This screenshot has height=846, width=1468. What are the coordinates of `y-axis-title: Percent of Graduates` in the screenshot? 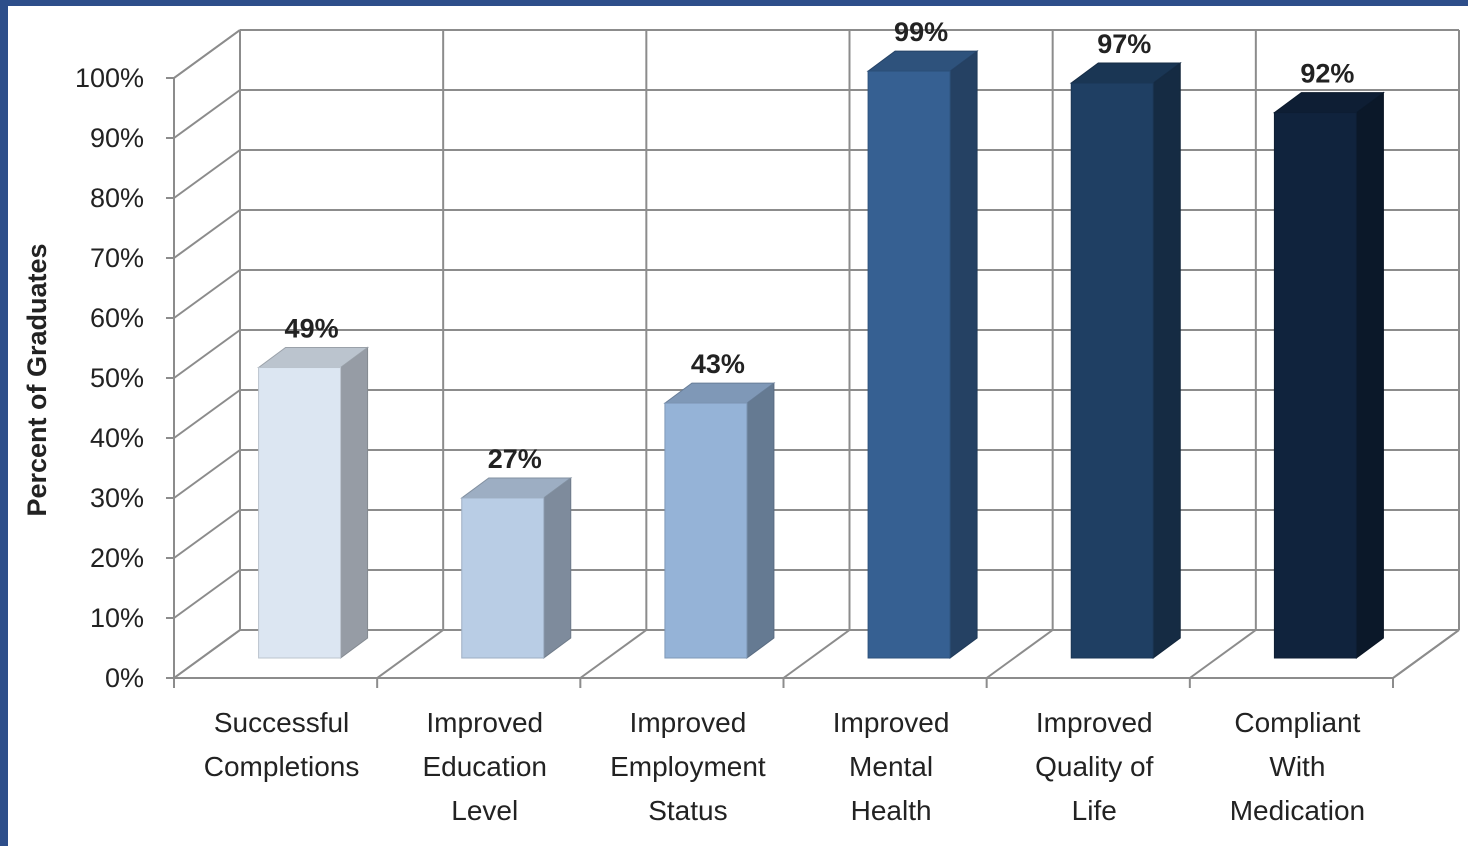 It's located at (37, 379).